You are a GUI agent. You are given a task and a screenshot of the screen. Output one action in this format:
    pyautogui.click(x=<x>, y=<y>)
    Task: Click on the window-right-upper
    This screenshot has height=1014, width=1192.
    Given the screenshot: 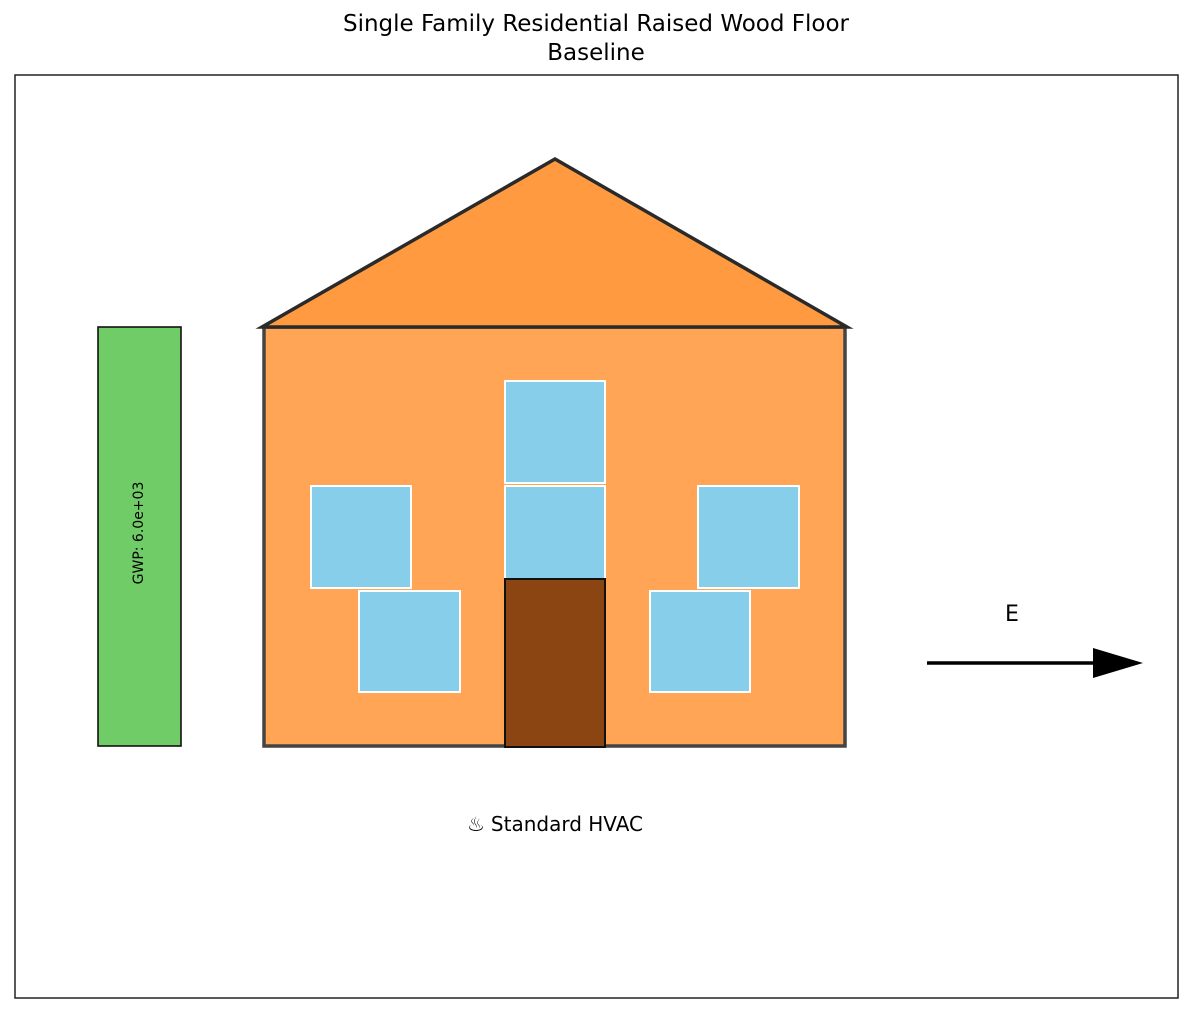 What is the action you would take?
    pyautogui.click(x=748, y=537)
    